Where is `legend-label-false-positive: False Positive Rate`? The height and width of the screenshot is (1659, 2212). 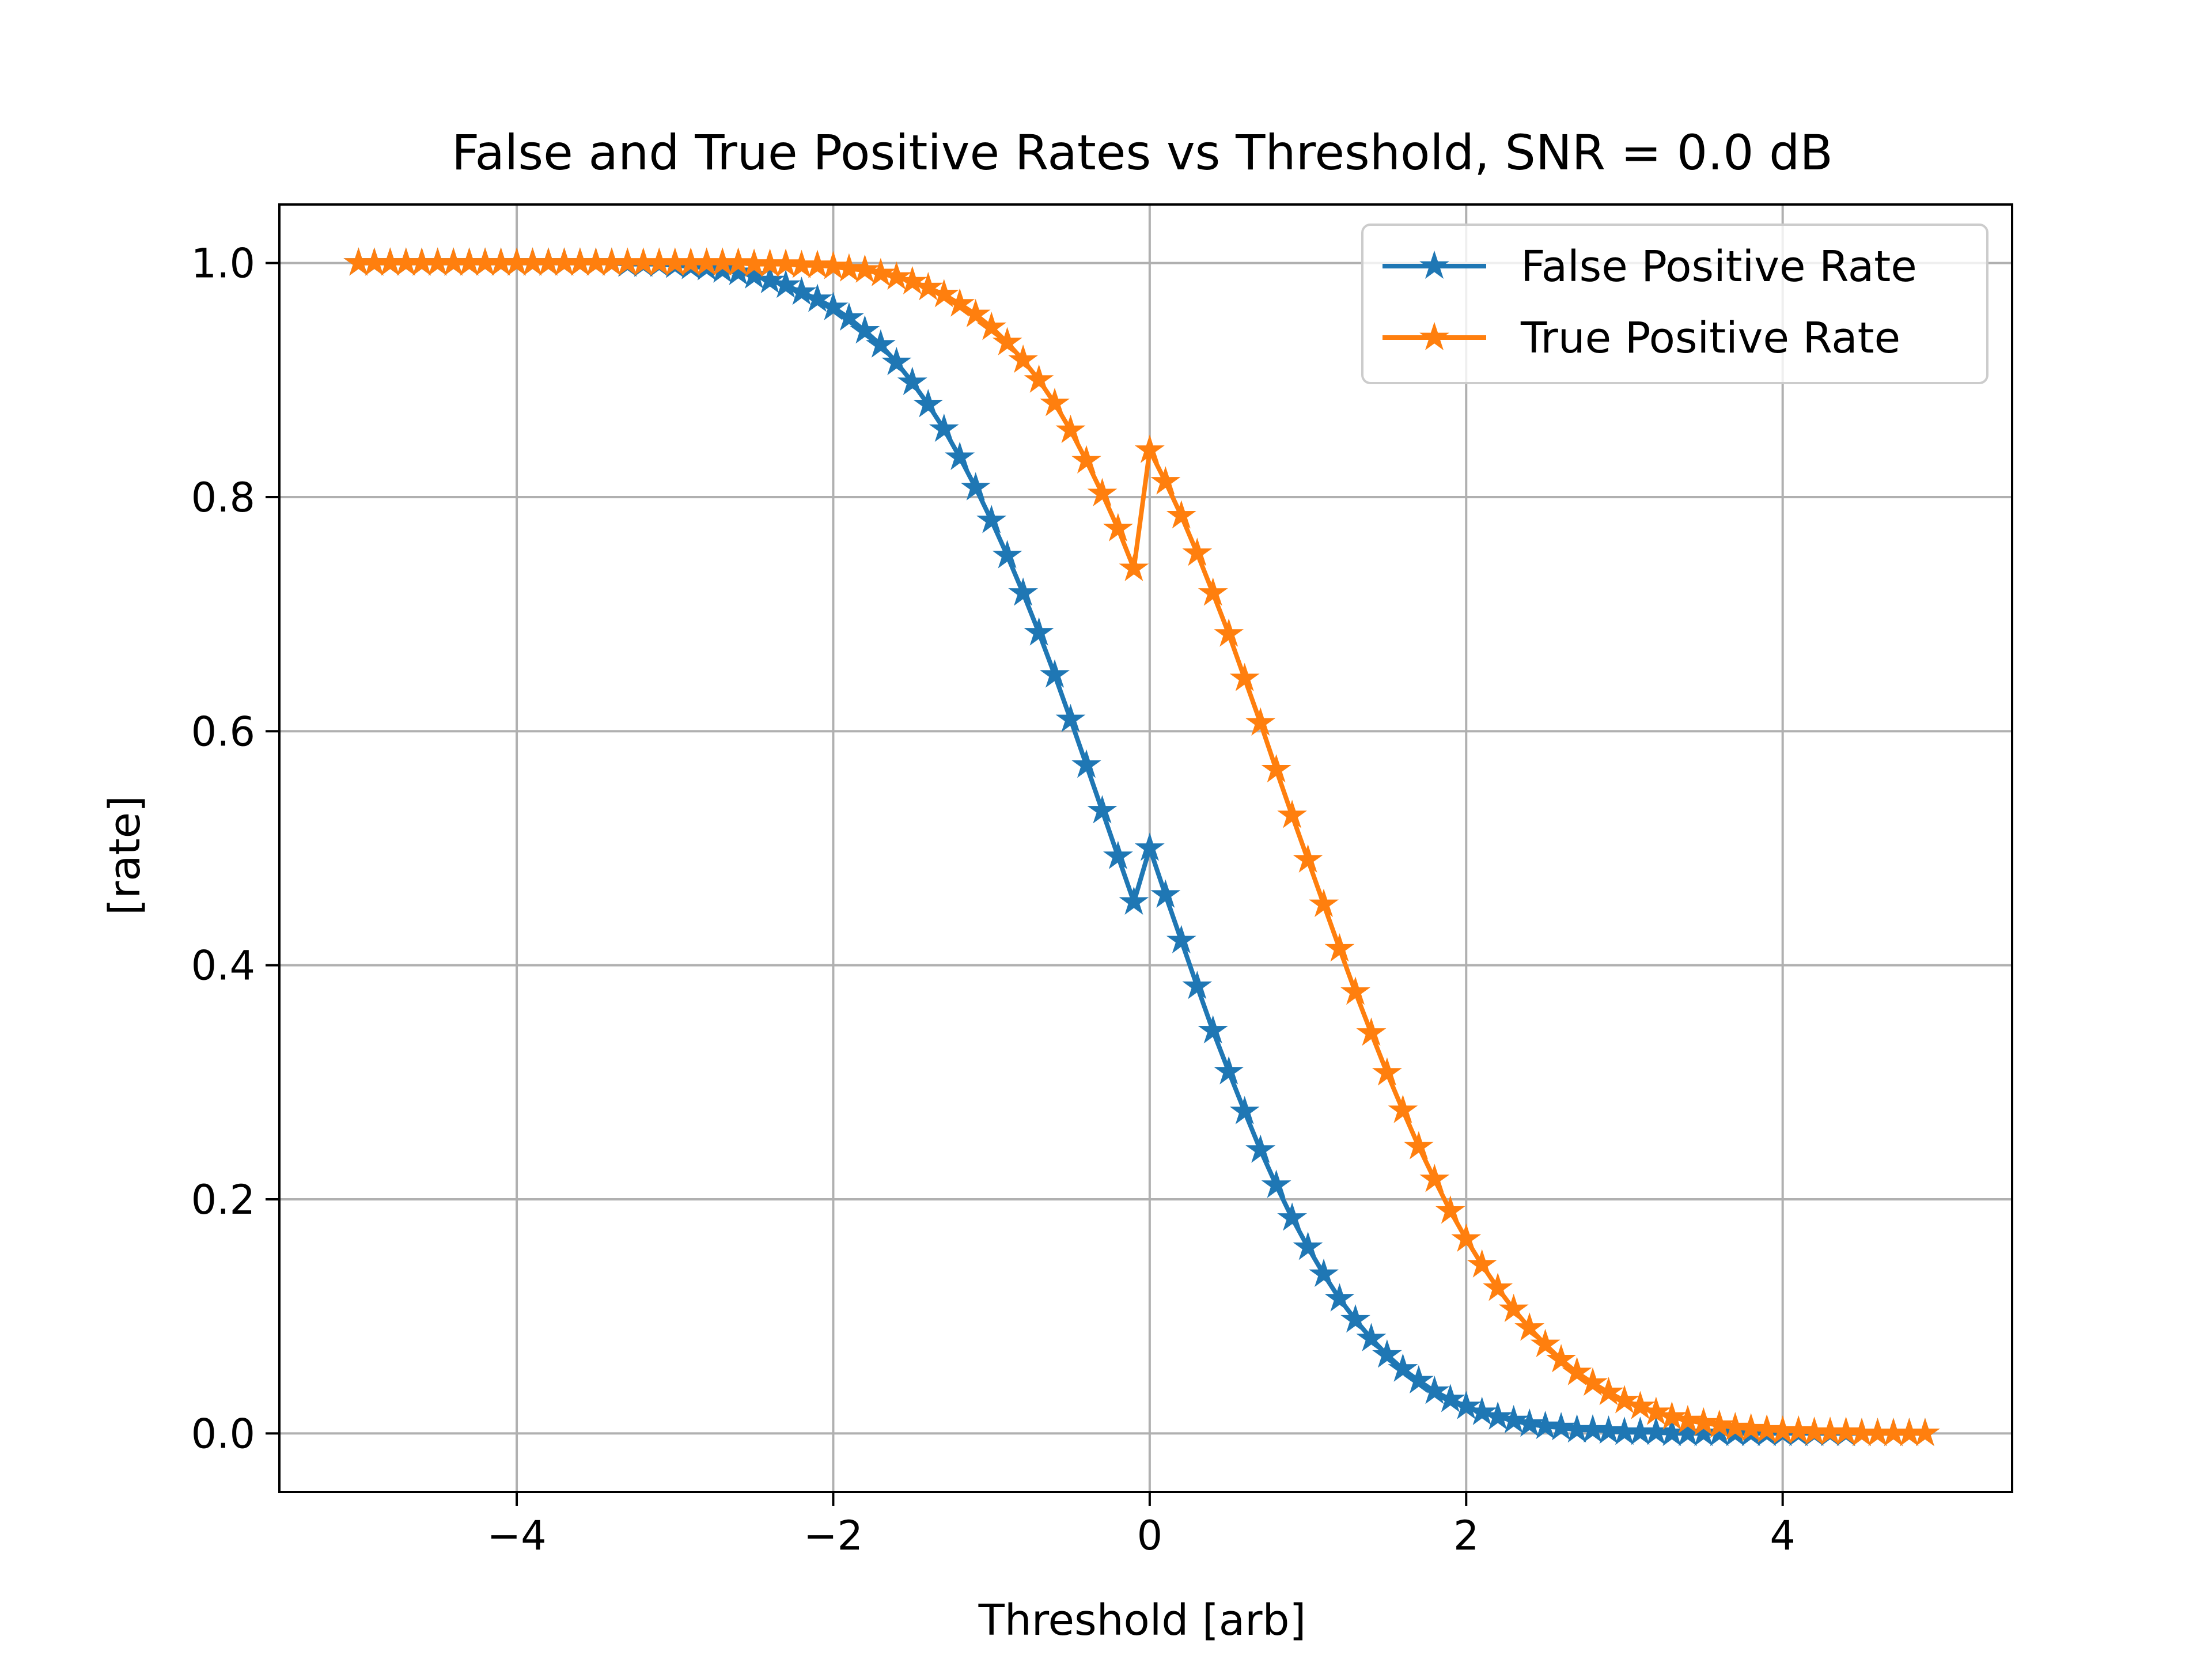
legend-label-false-positive: False Positive Rate is located at coordinates (1719, 266).